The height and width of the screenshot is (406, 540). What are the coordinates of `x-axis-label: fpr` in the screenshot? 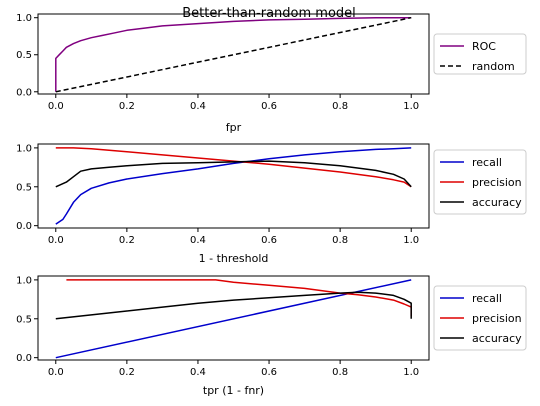 It's located at (234, 127).